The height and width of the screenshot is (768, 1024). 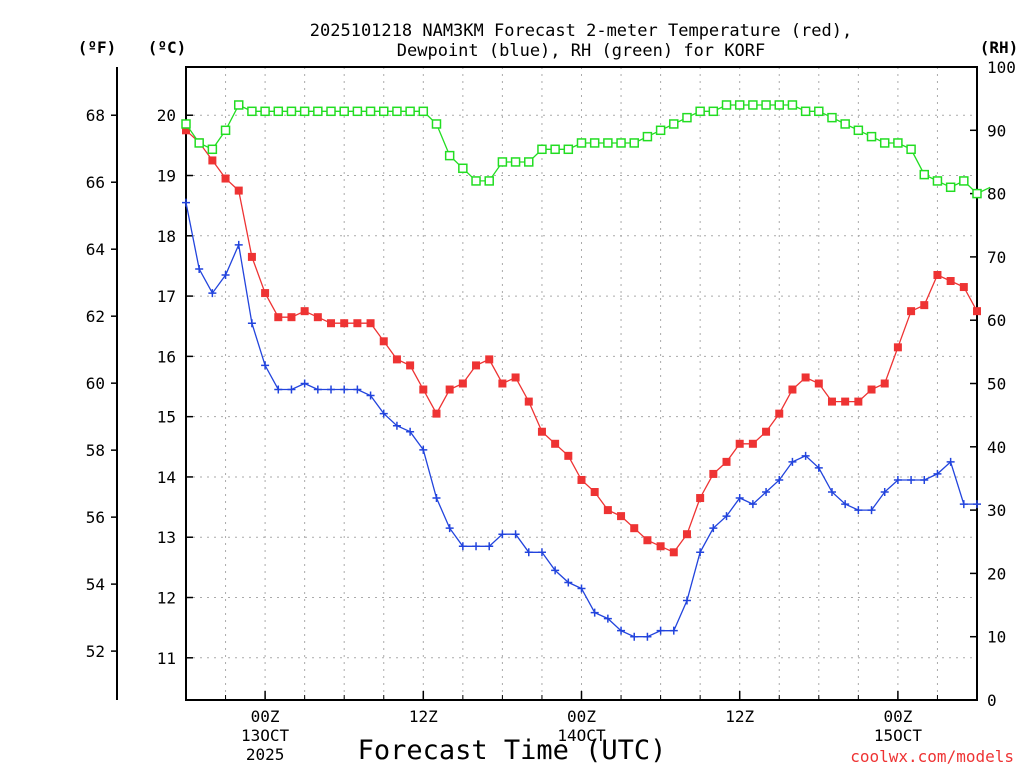 I want to click on fahrenheit-tick-label: 58, so click(x=95, y=450).